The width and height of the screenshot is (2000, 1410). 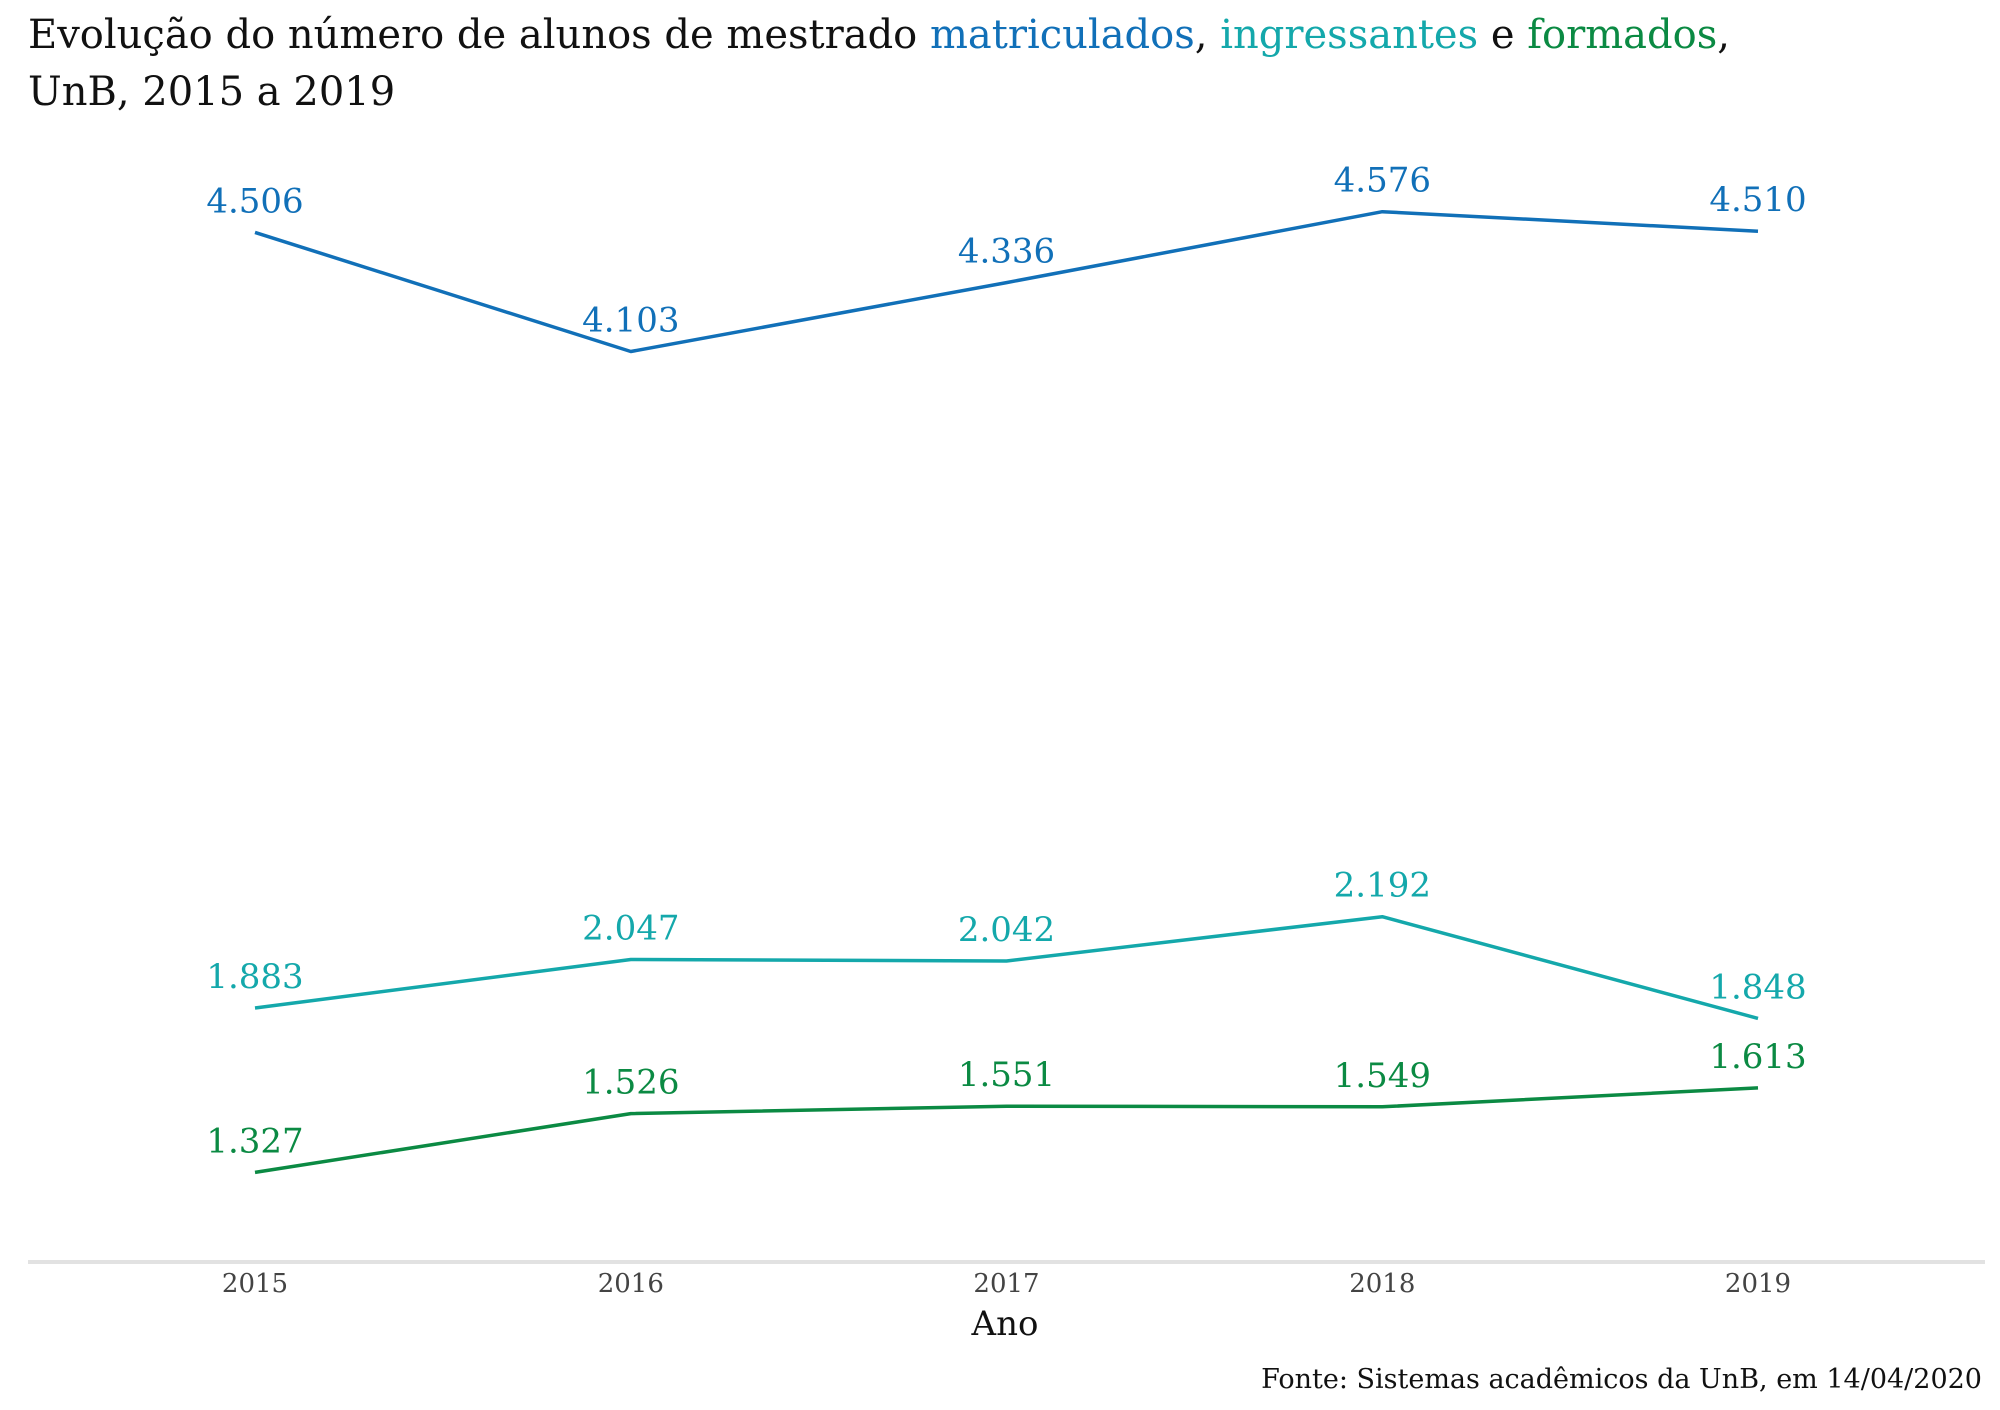 I want to click on x-tick-label-2016: 2016, so click(x=631, y=1284).